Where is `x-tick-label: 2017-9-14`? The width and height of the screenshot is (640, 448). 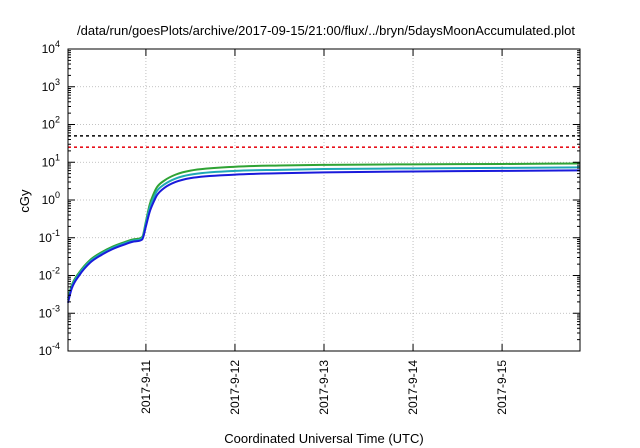 x-tick-label: 2017-9-14 is located at coordinates (413, 387).